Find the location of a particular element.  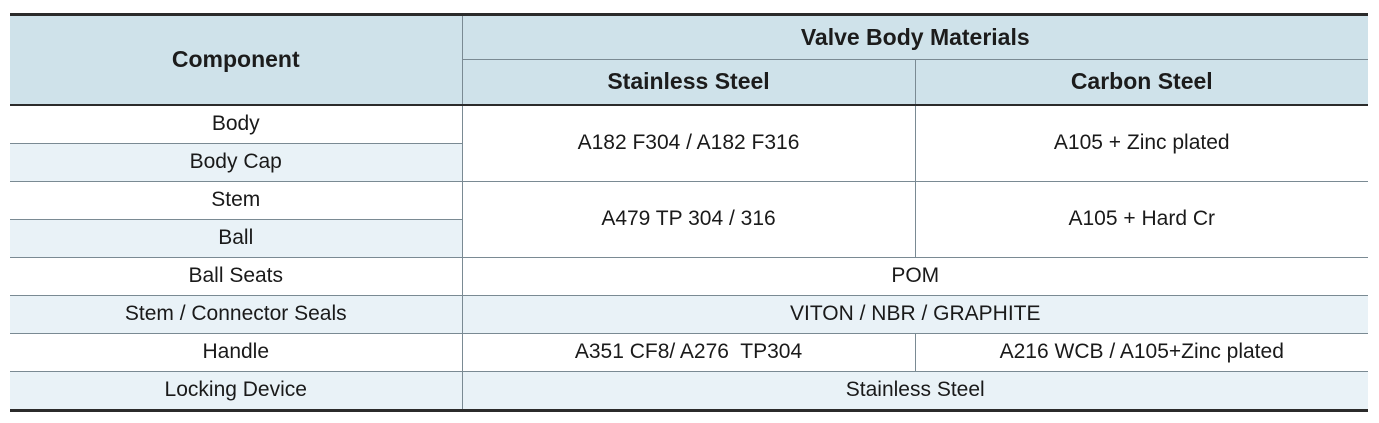

body-stainless-value: A182 F304 / A182 F316 is located at coordinates (688, 143).